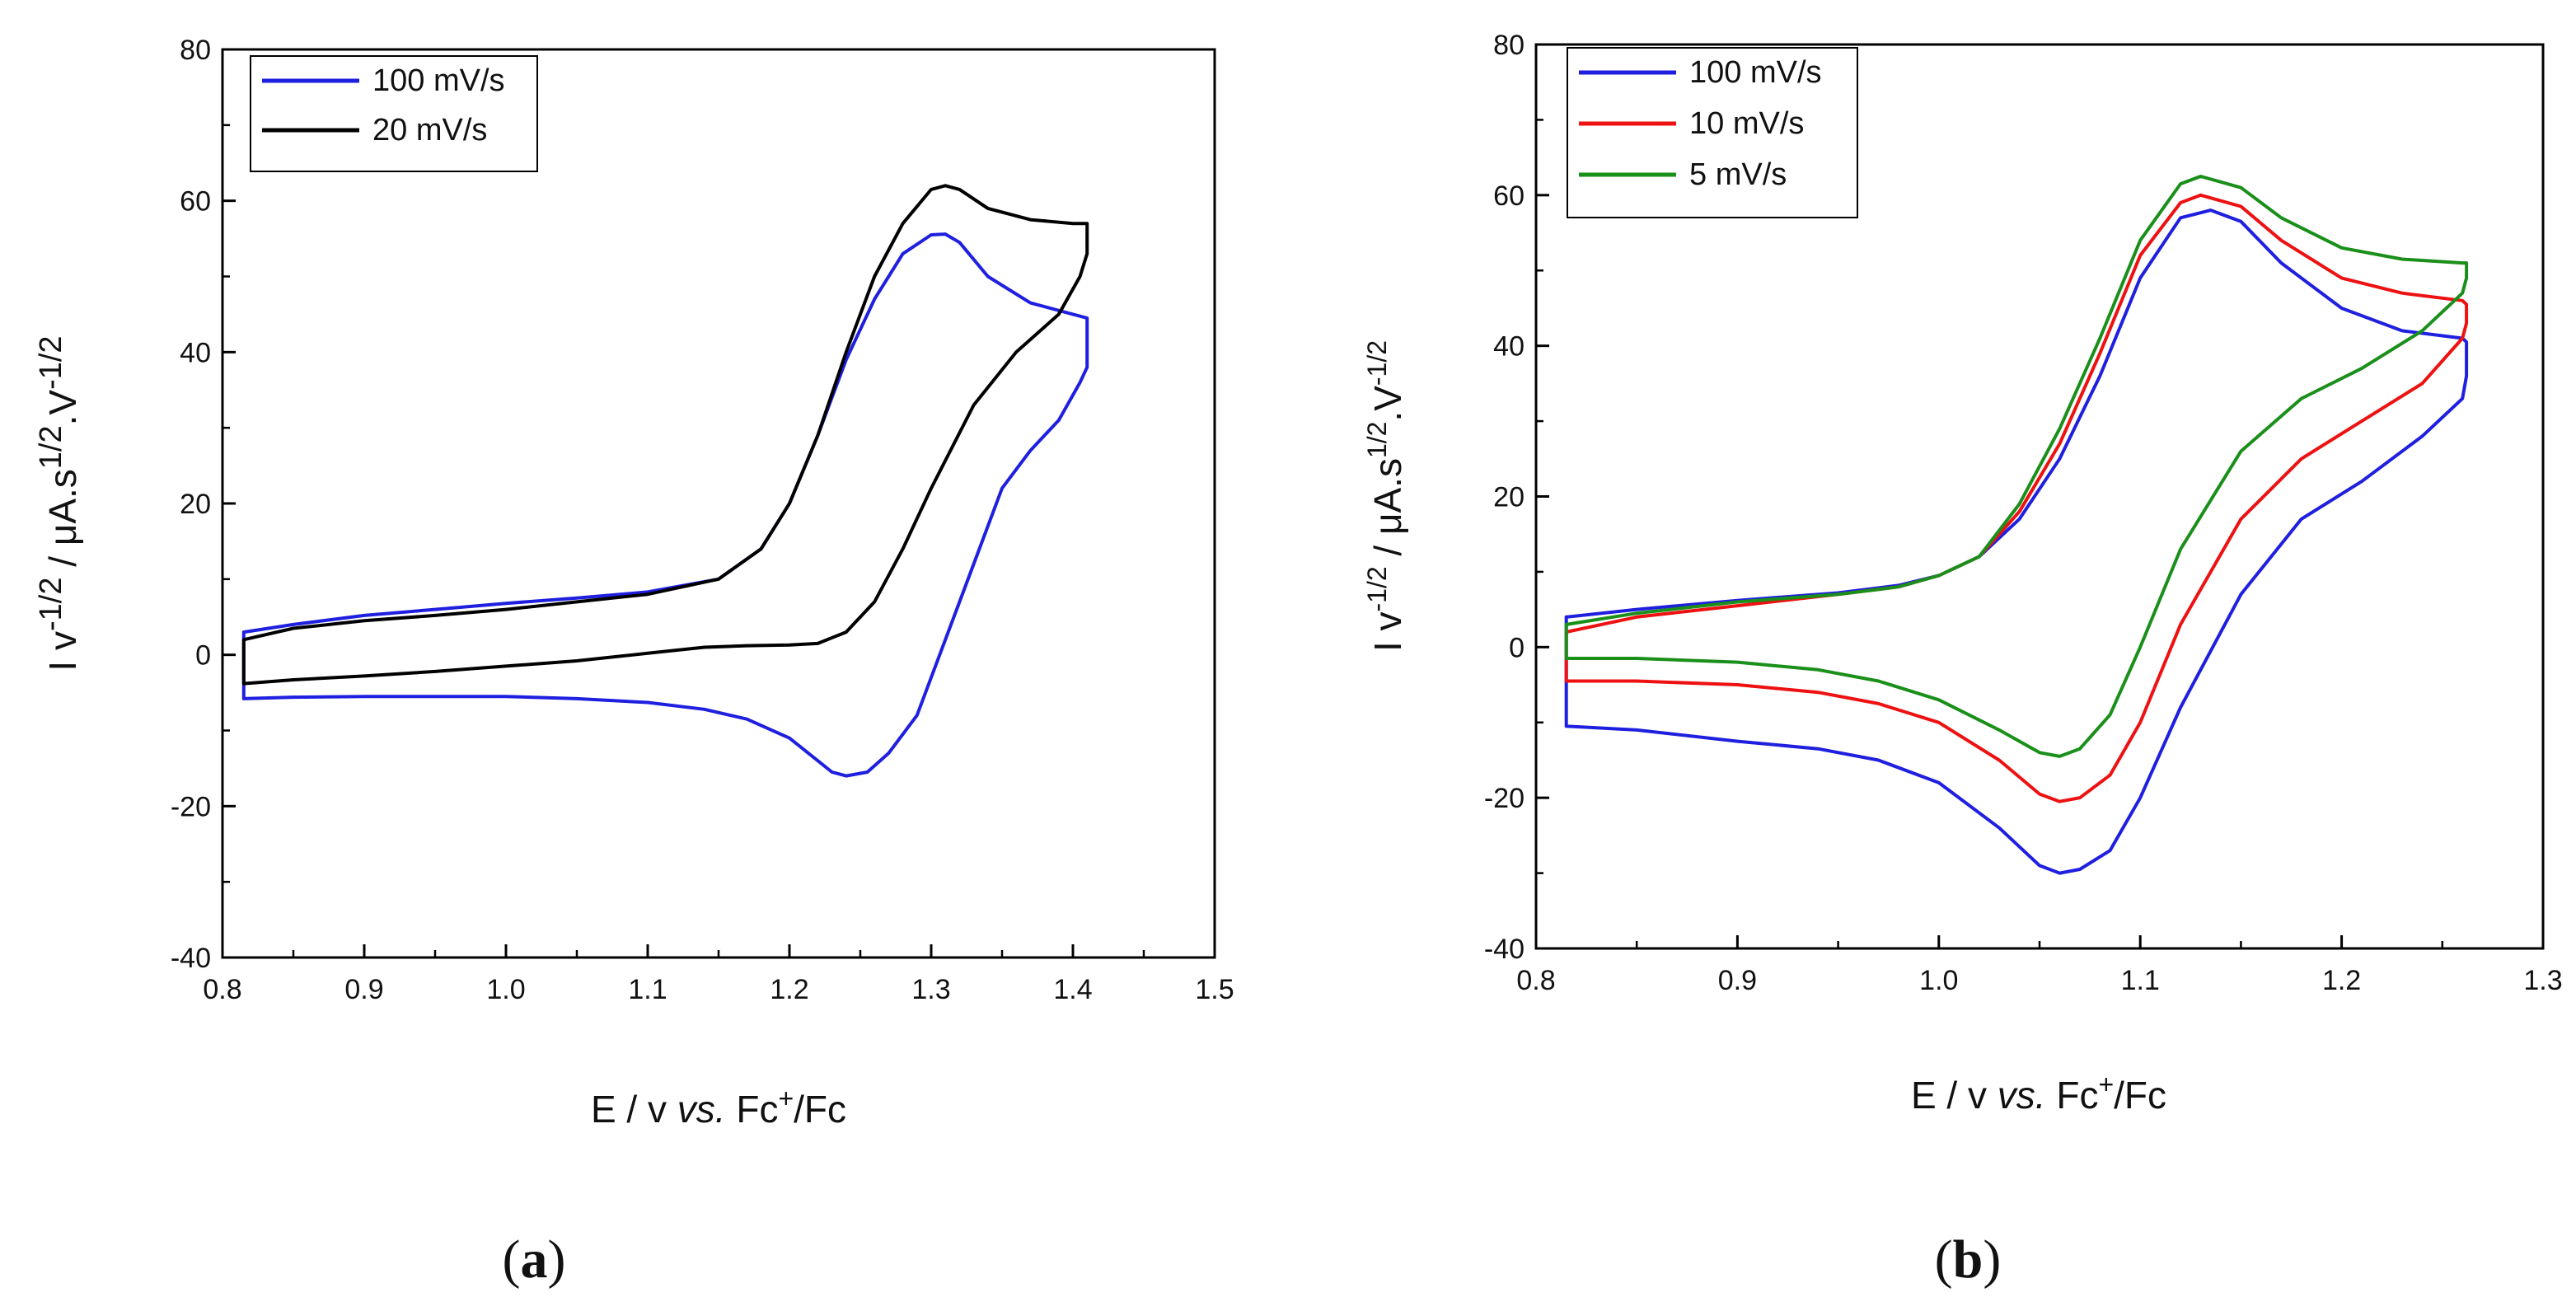  Describe the element at coordinates (665, 435) in the screenshot. I see `series-line-20-mv-s` at that location.